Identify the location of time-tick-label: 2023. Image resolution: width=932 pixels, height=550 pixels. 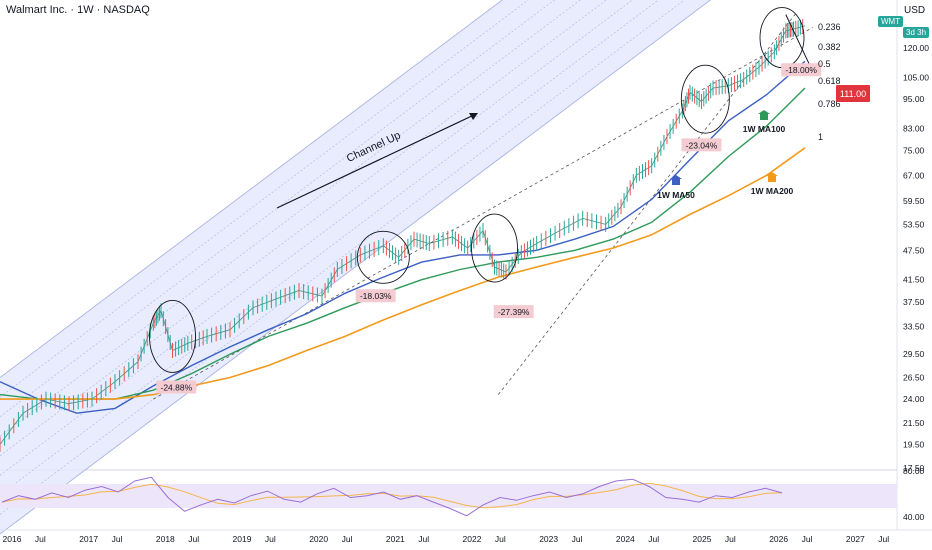
(548, 539).